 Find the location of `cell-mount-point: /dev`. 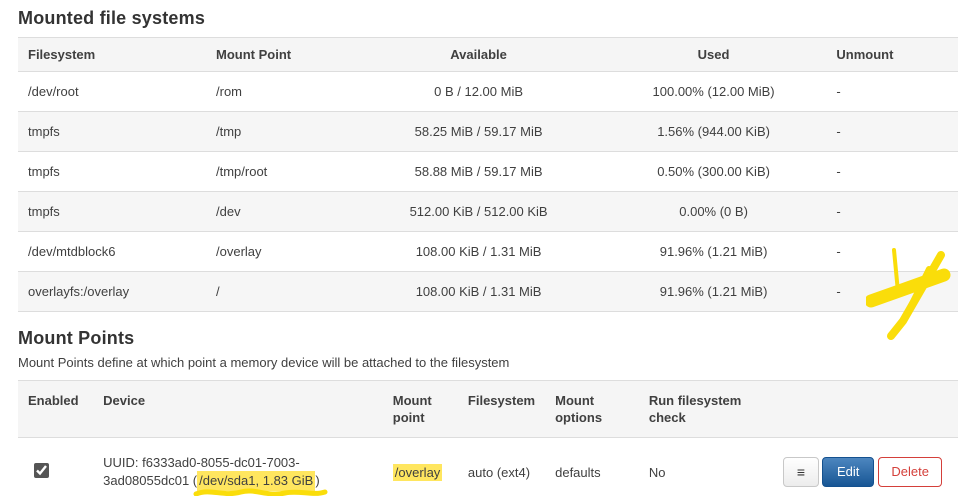

cell-mount-point: /dev is located at coordinates (281, 211).